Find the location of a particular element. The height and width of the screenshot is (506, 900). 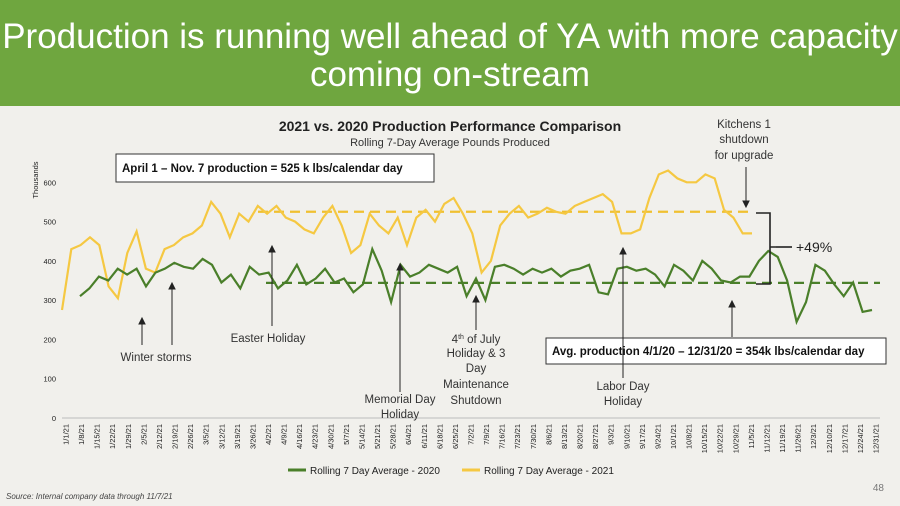

x-tick-label: 2/5/21 is located at coordinates (143, 434).